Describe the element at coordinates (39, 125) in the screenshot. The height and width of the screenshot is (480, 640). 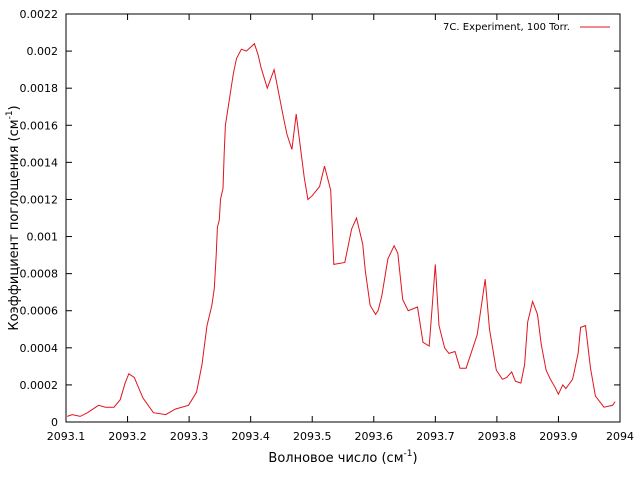
I see `y-tick-label: 0.0016` at that location.